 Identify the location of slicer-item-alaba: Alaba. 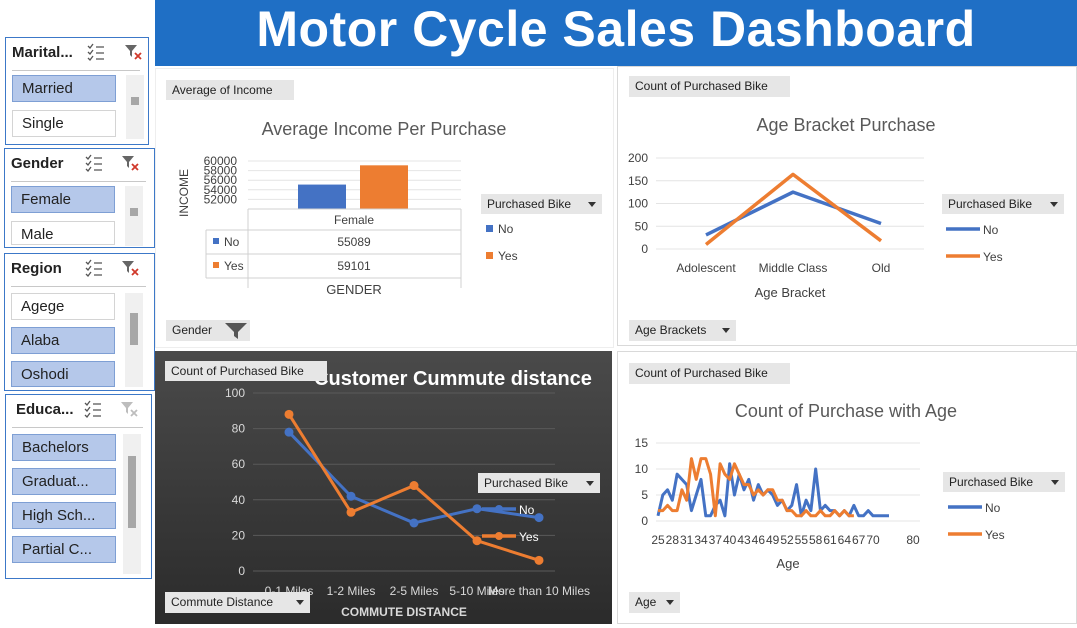
(63, 340).